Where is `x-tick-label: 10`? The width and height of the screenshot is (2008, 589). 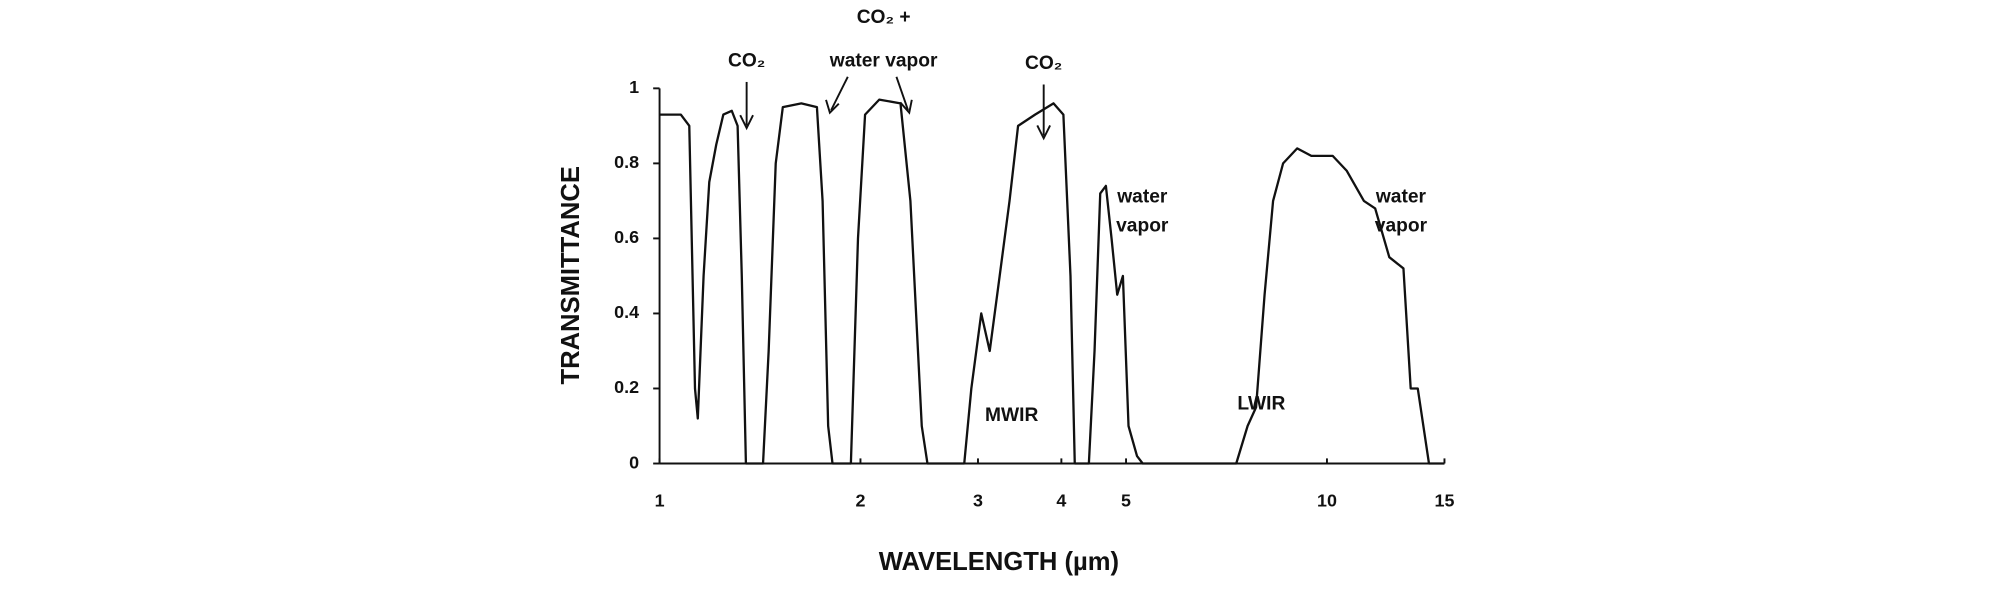
x-tick-label: 10 is located at coordinates (1327, 501).